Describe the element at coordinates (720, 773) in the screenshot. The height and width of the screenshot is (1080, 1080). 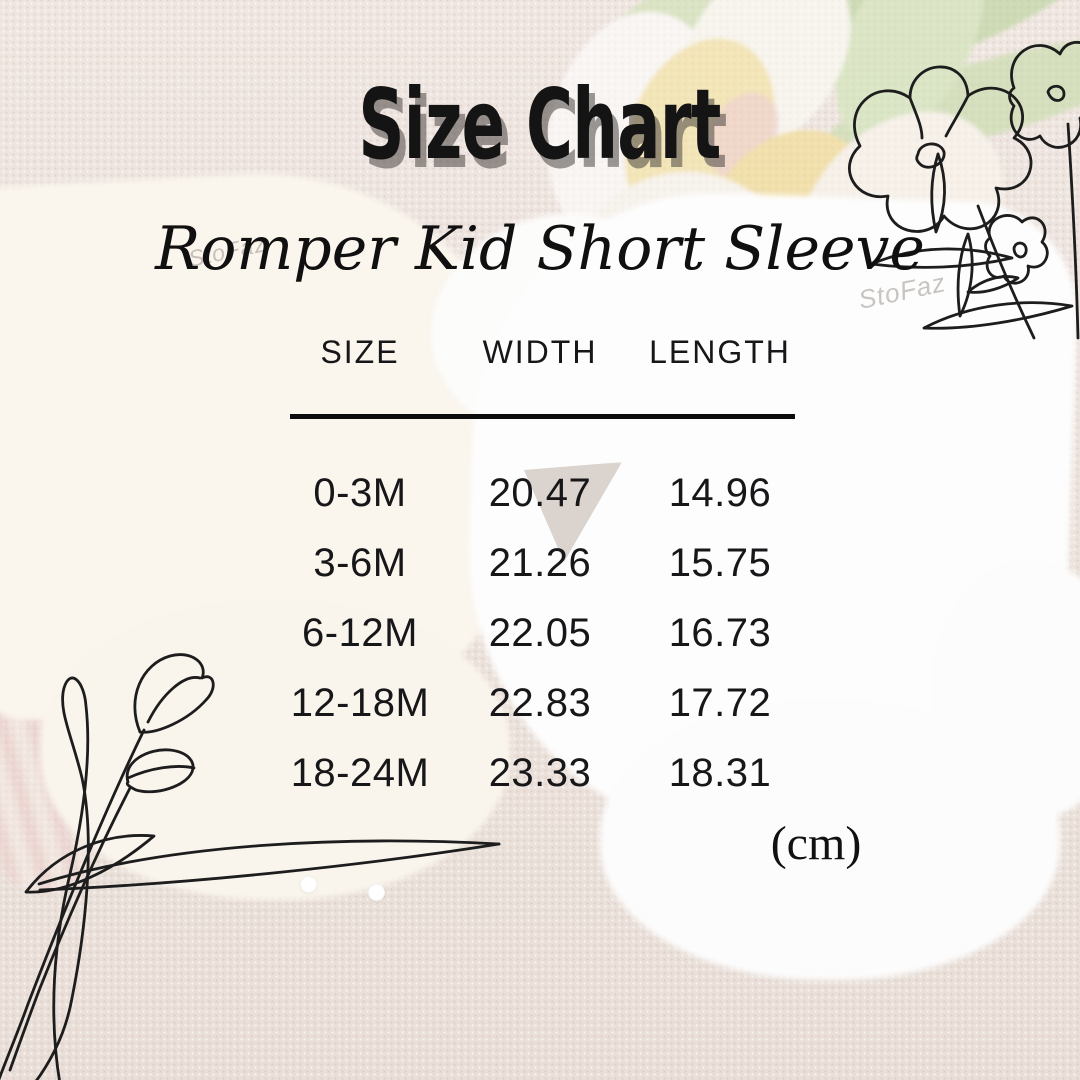
I see `table-cell: 18.31` at that location.